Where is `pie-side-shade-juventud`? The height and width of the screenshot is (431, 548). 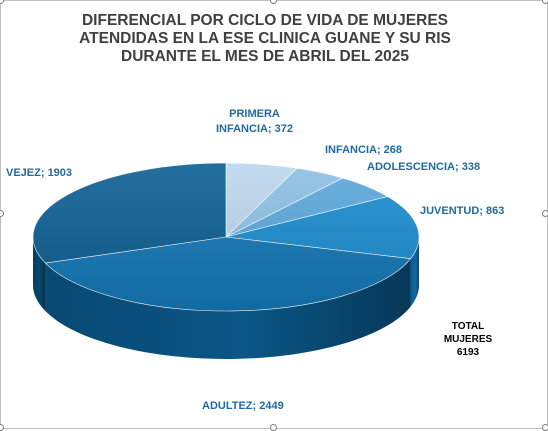 pie-side-shade-juventud is located at coordinates (415, 272).